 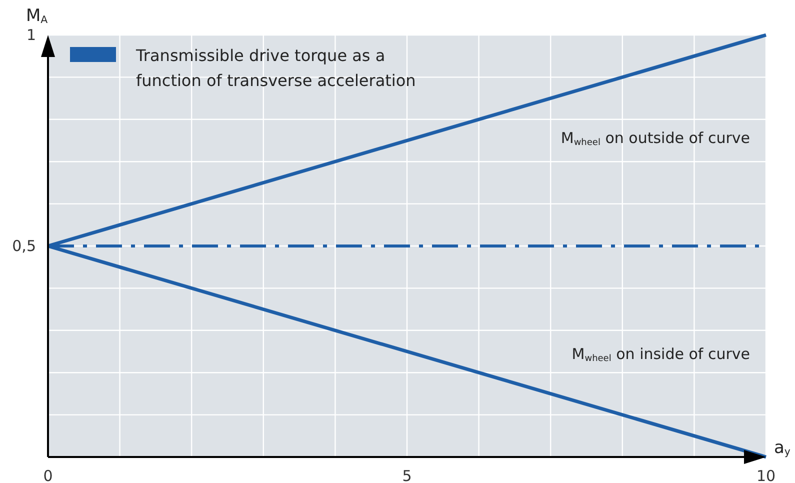 What do you see at coordinates (782, 448) in the screenshot?
I see `x-axis-title: a$_{y}$` at bounding box center [782, 448].